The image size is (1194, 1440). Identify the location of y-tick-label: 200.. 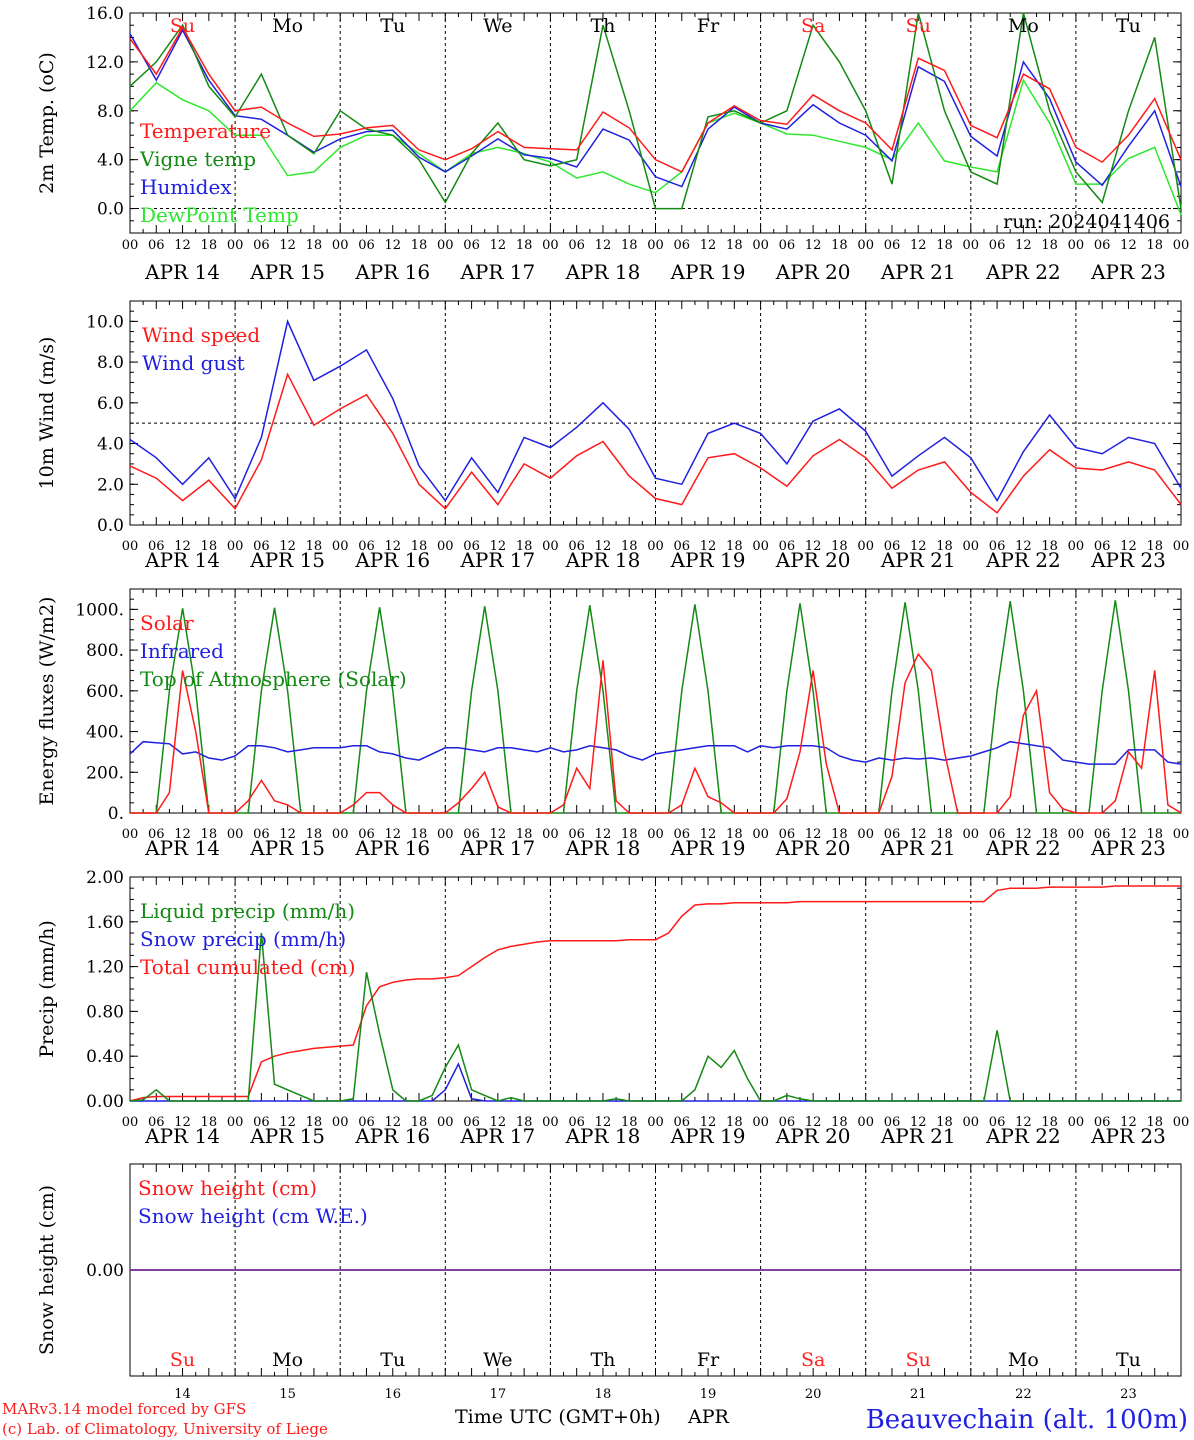
(105, 773).